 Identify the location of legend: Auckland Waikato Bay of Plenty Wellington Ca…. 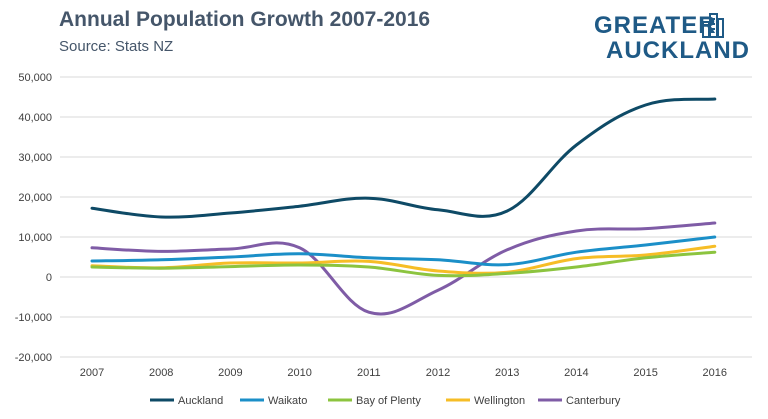
(385, 401).